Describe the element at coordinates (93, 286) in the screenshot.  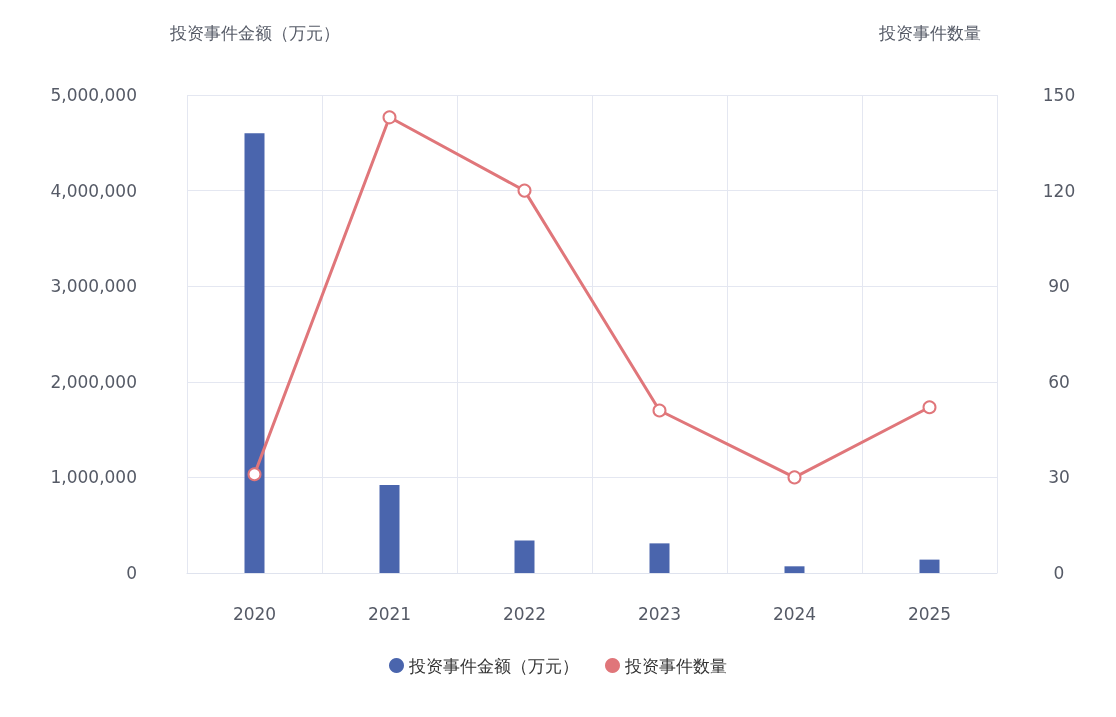
I see `y-tick-label: 3,000,000` at that location.